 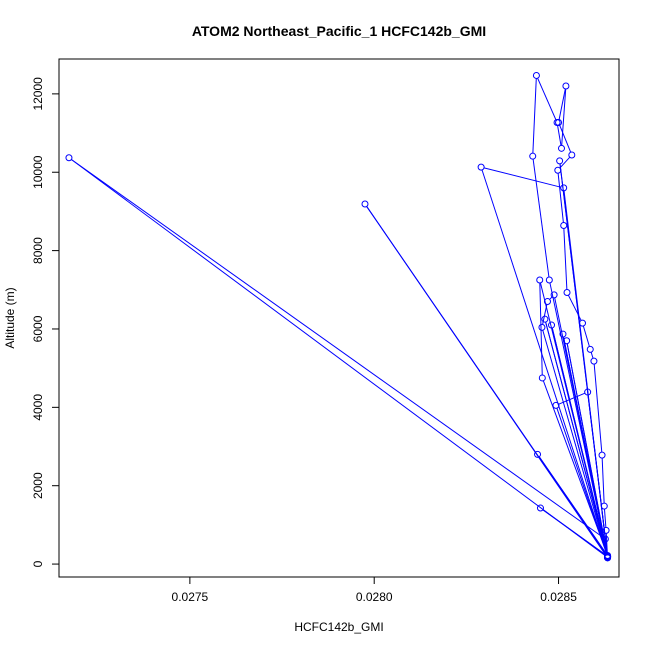 I want to click on y-tick-label: 6000, so click(x=38, y=328).